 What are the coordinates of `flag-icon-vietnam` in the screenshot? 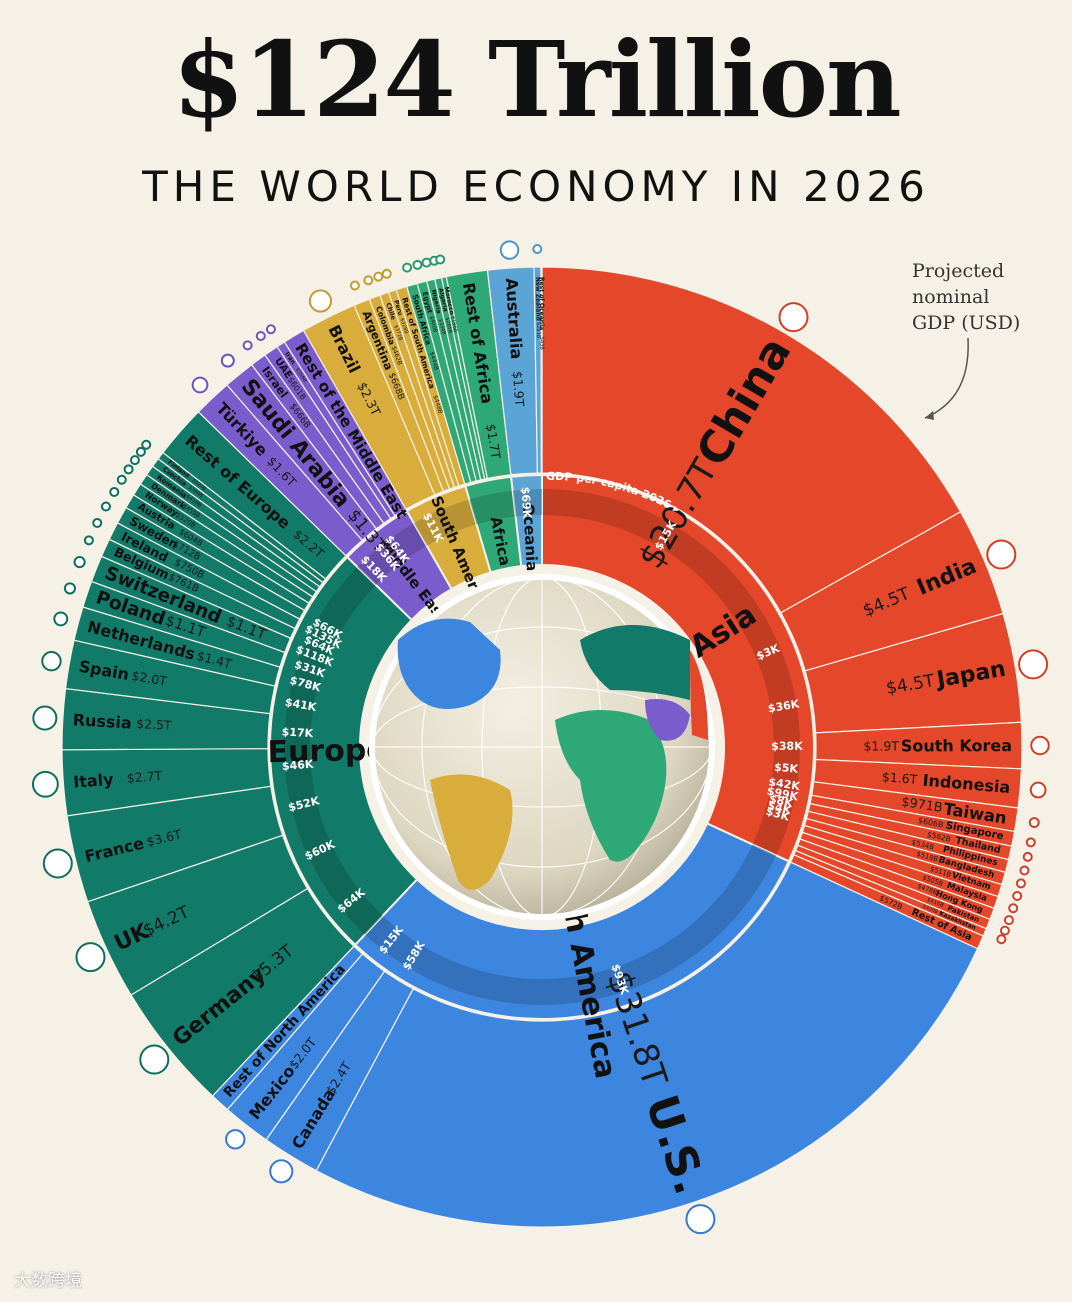 It's located at (1017, 895).